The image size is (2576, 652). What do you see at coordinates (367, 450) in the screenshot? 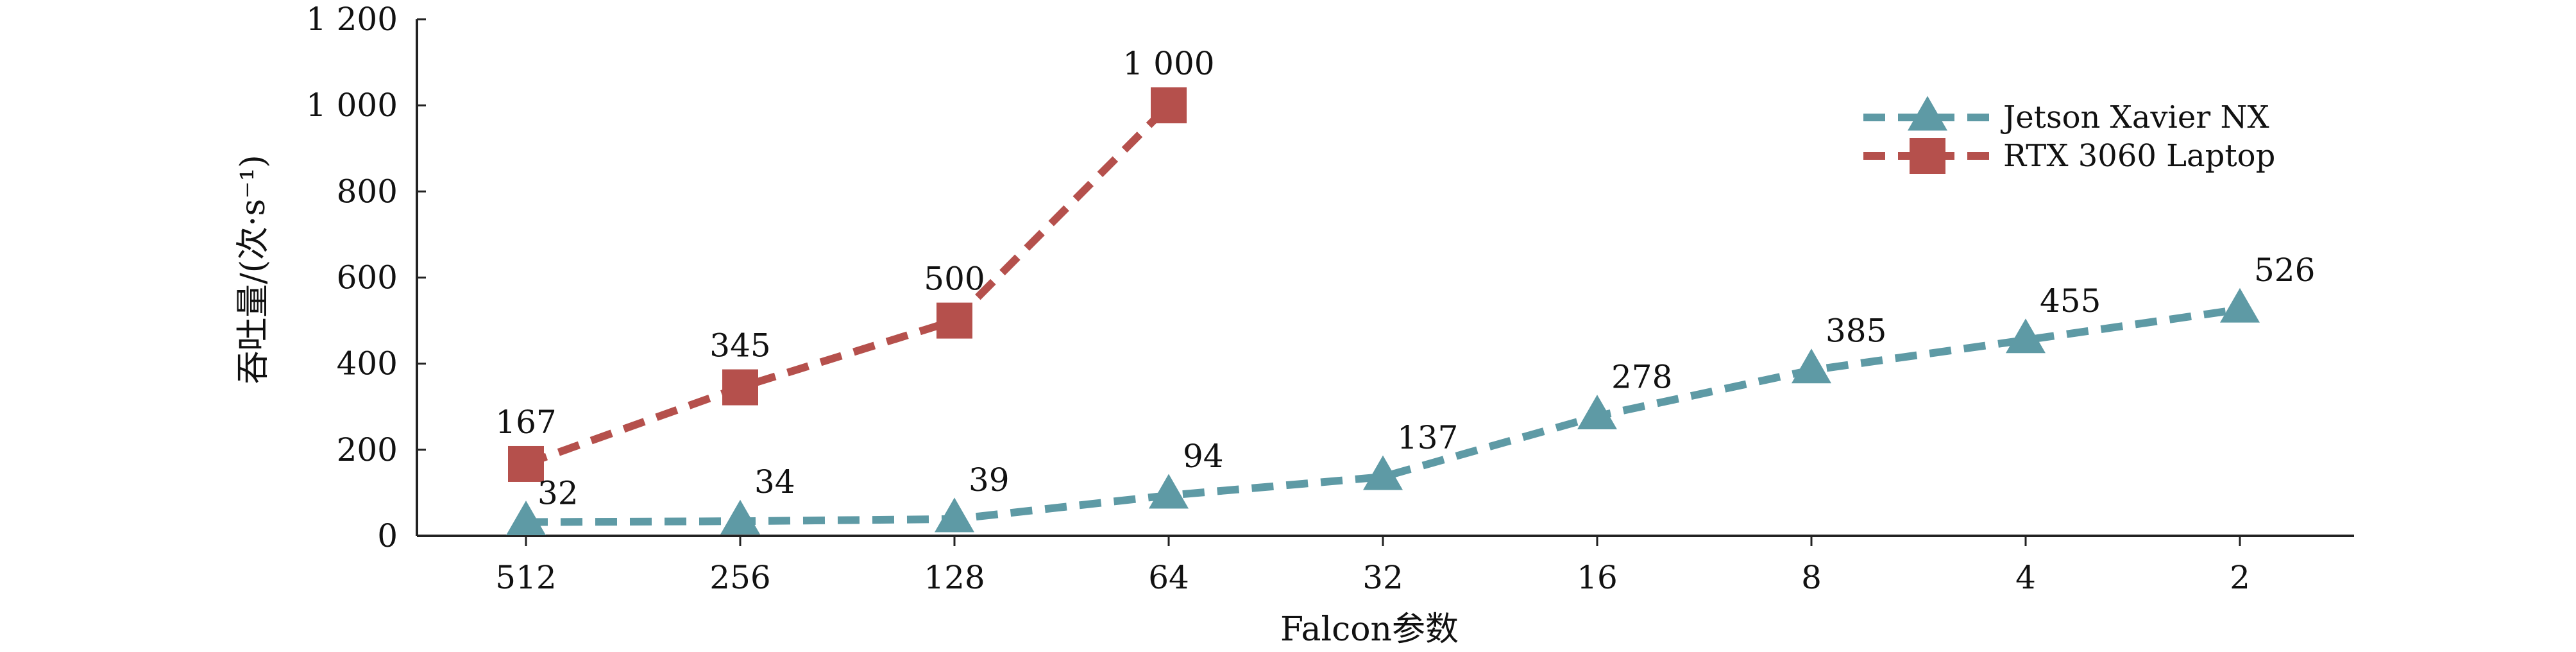
I see `y-tick-label: 200` at bounding box center [367, 450].